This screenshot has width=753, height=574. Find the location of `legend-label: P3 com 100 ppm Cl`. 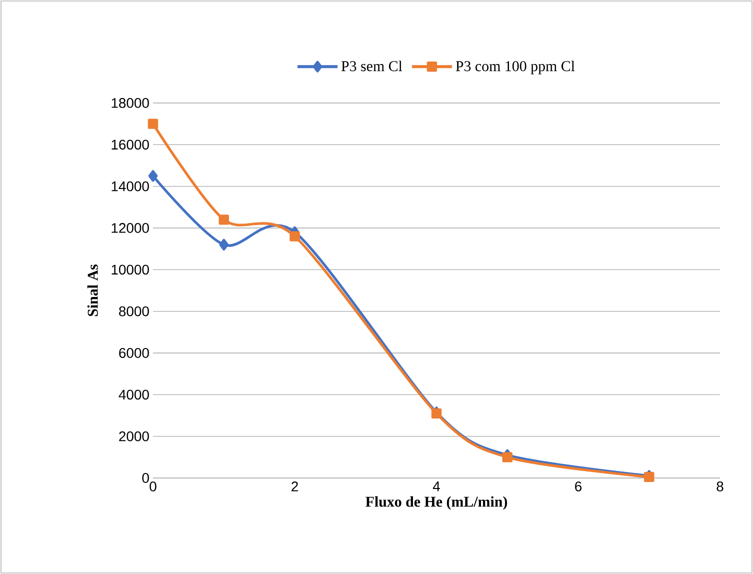

legend-label: P3 com 100 ppm Cl is located at coordinates (515, 67).